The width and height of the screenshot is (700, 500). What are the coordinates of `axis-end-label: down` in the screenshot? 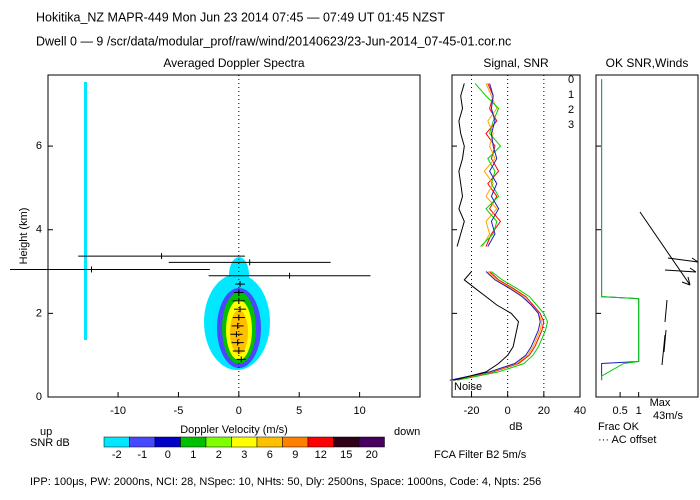 It's located at (407, 432).